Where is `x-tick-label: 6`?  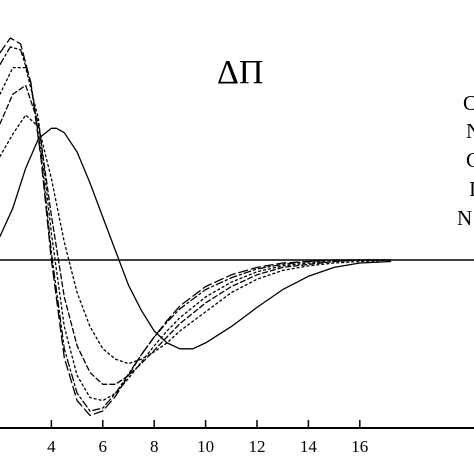 x-tick-label: 6 is located at coordinates (103, 446).